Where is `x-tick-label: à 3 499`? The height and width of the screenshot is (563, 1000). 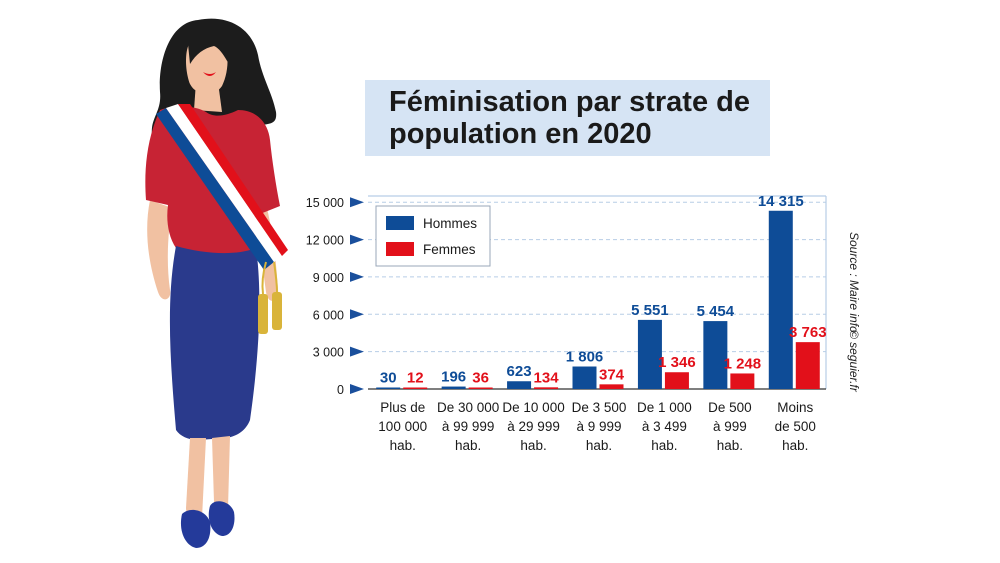 x-tick-label: à 3 499 is located at coordinates (664, 426).